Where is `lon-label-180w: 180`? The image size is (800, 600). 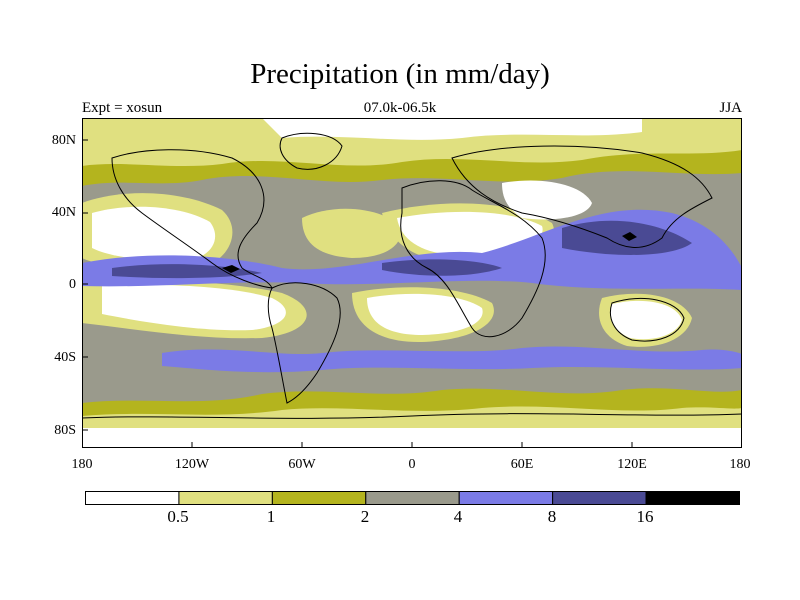 lon-label-180w: 180 is located at coordinates (82, 464).